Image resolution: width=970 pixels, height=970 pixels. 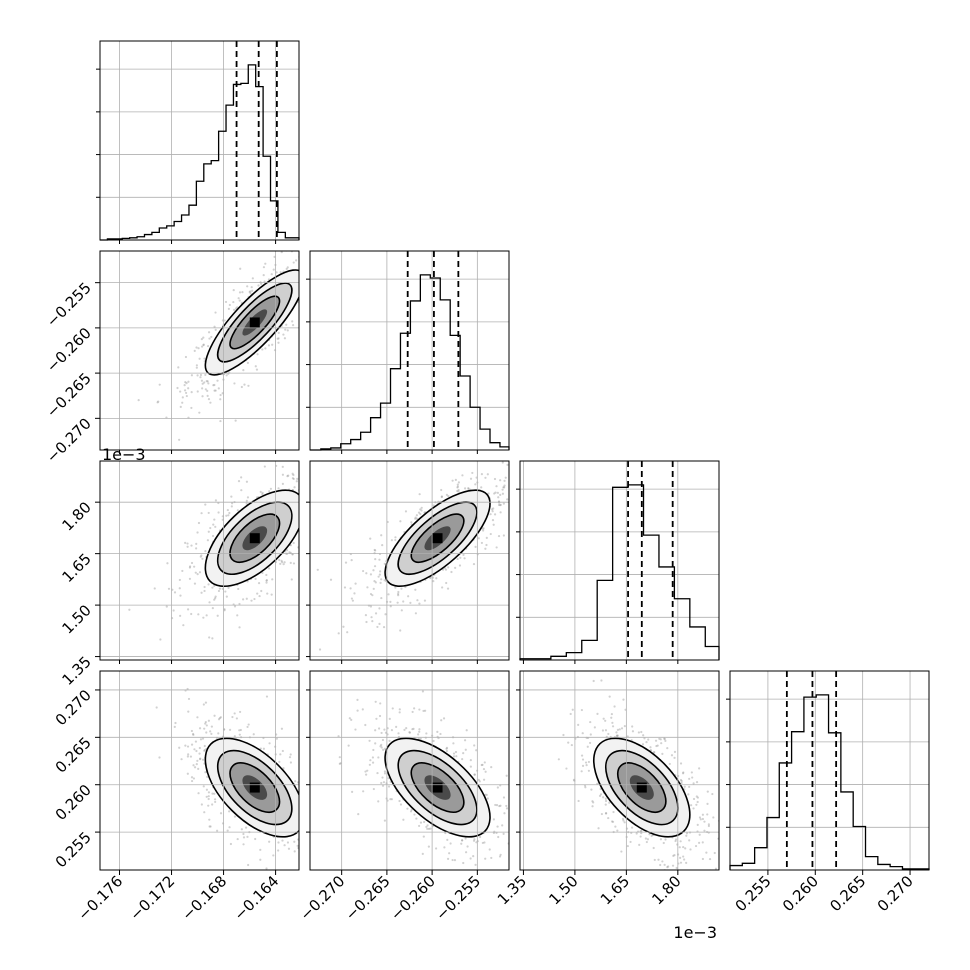 I want to click on y-tick-label: 0.270, so click(x=73, y=707).